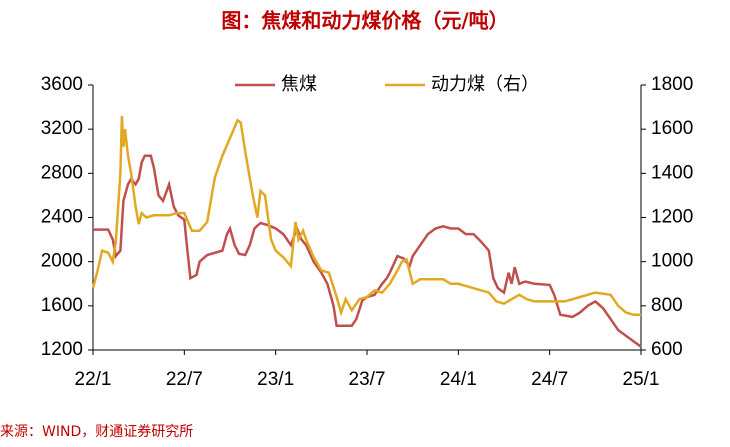 This screenshot has width=730, height=447. Describe the element at coordinates (667, 349) in the screenshot. I see `y2-tick-label: 600` at that location.